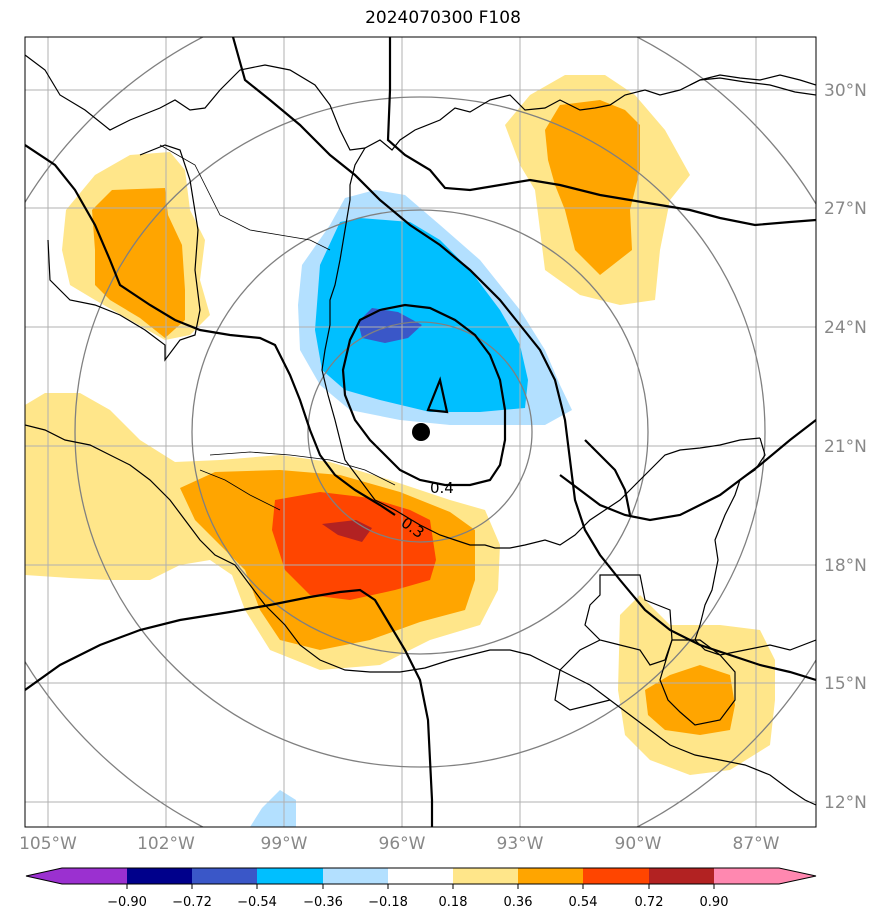 The width and height of the screenshot is (886, 924). Describe the element at coordinates (388, 902) in the screenshot. I see `colorbar-tick-label: −0.18` at that location.